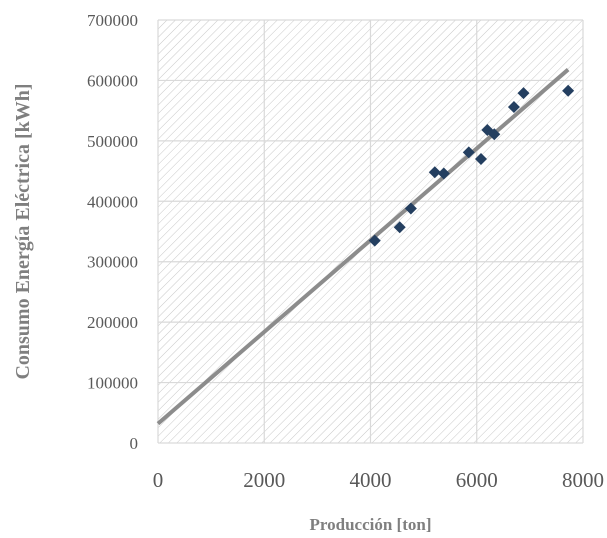 This screenshot has width=607, height=538. Describe the element at coordinates (112, 322) in the screenshot. I see `y-tick-label-2: 200000` at that location.